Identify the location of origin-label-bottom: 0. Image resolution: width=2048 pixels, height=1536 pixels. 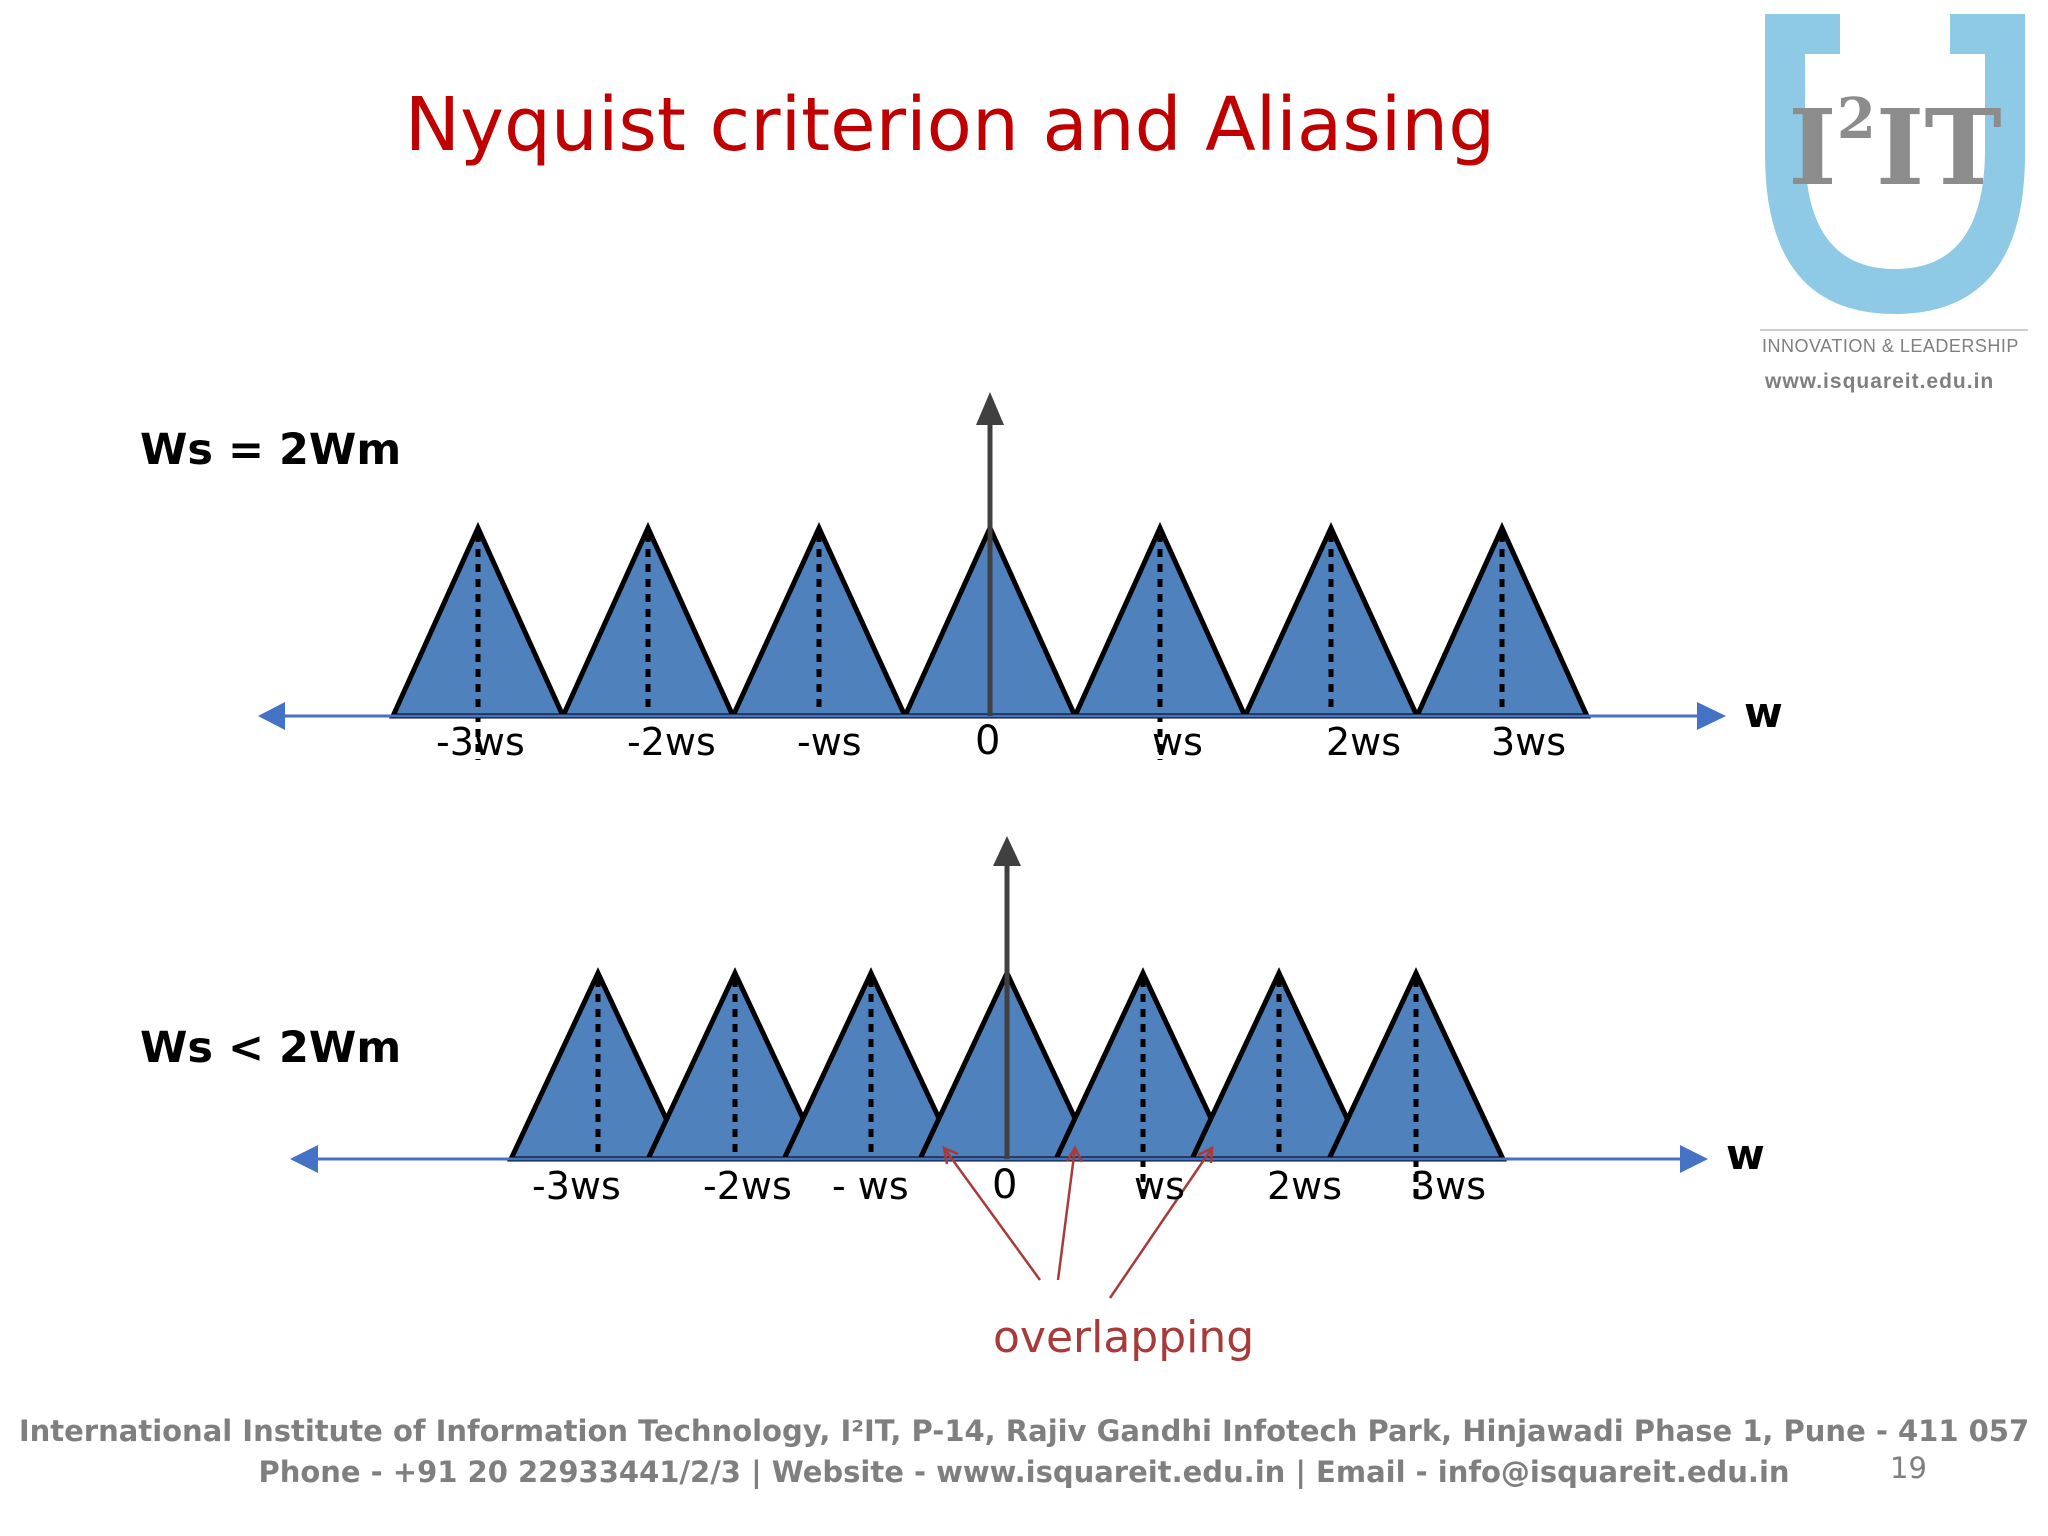
(1005, 1185).